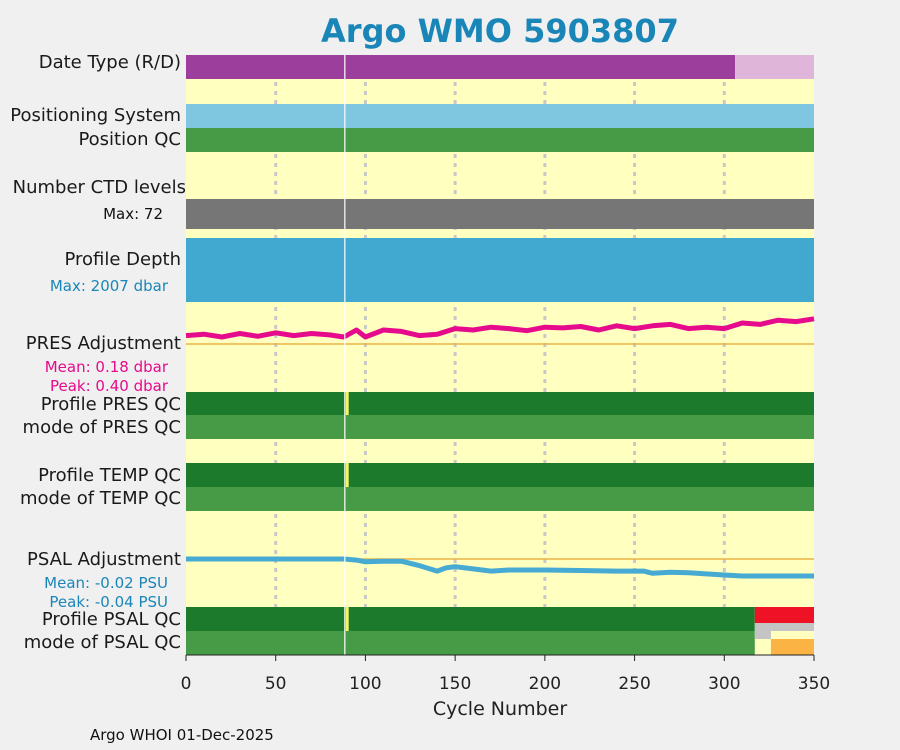 The width and height of the screenshot is (900, 750). What do you see at coordinates (724, 684) in the screenshot?
I see `x-tick-label: 300` at bounding box center [724, 684].